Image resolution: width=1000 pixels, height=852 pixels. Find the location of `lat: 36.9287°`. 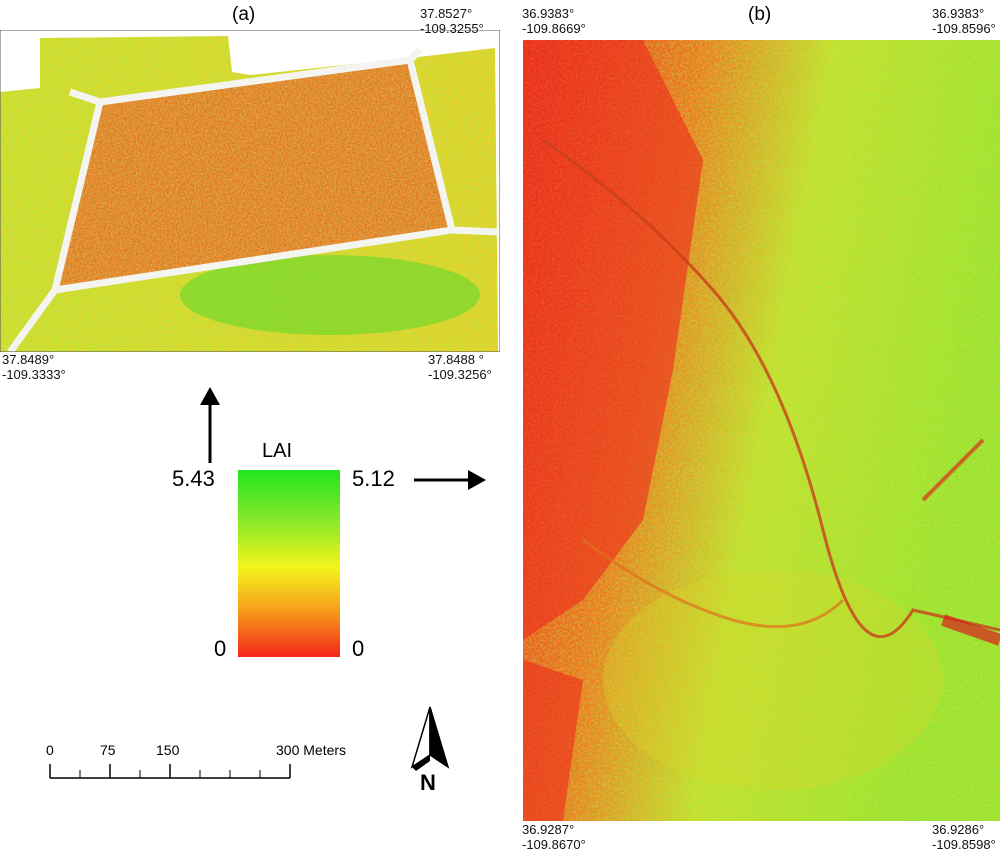

lat: 36.9287° is located at coordinates (548, 829).